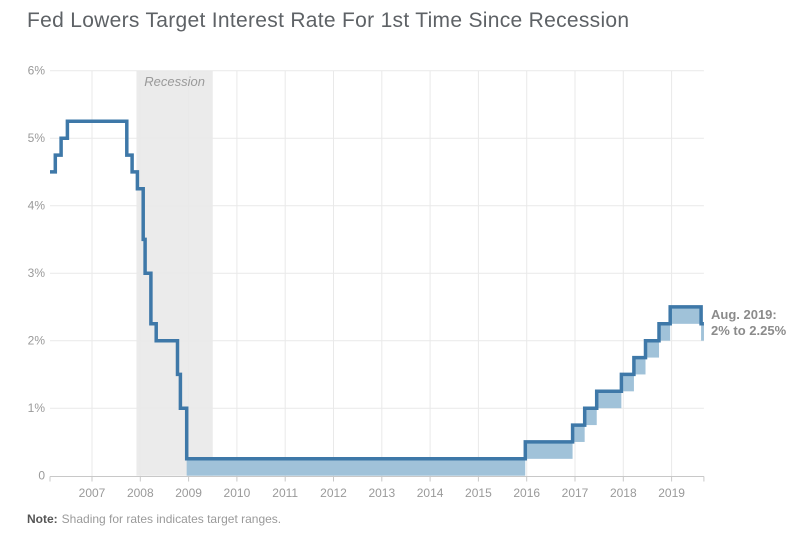 This screenshot has height=535, width=811. What do you see at coordinates (37, 341) in the screenshot?
I see `y-tick-label: 2%` at bounding box center [37, 341].